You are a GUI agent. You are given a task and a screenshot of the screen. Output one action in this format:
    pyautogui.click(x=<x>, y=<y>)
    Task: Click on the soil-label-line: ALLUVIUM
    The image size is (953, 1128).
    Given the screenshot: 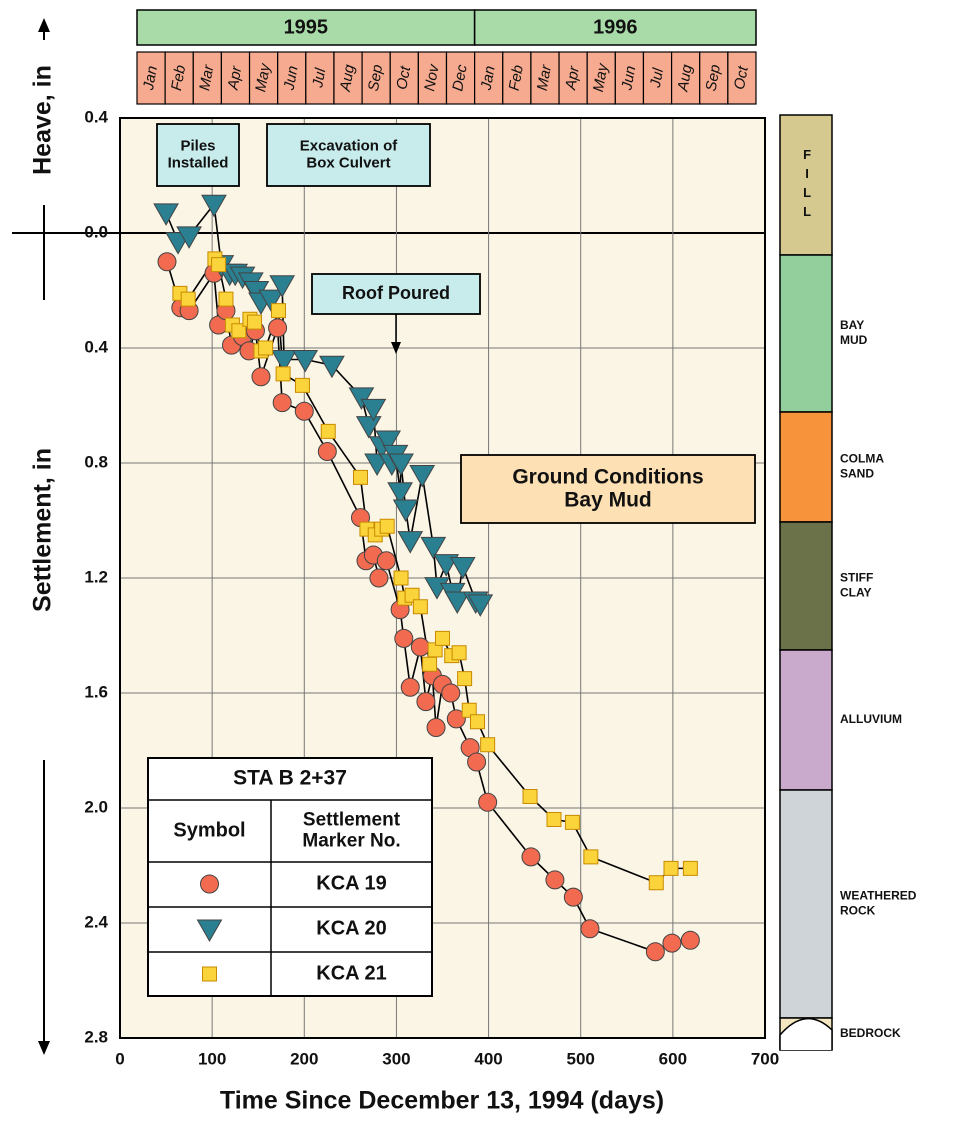 What is the action you would take?
    pyautogui.click(x=871, y=719)
    